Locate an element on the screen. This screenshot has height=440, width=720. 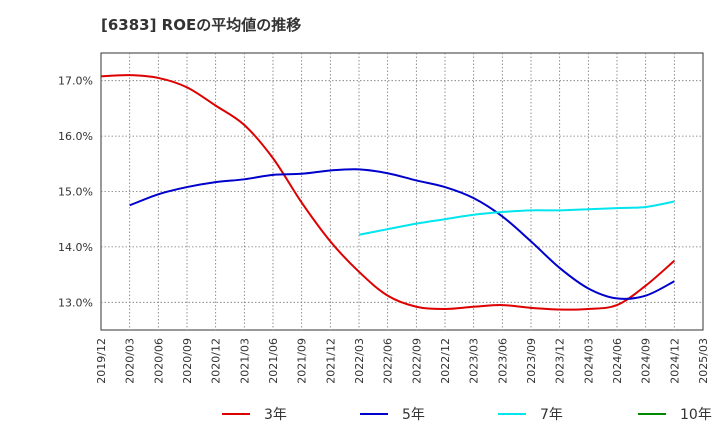
x-tick-label: 2020/06 is located at coordinates (158, 361).